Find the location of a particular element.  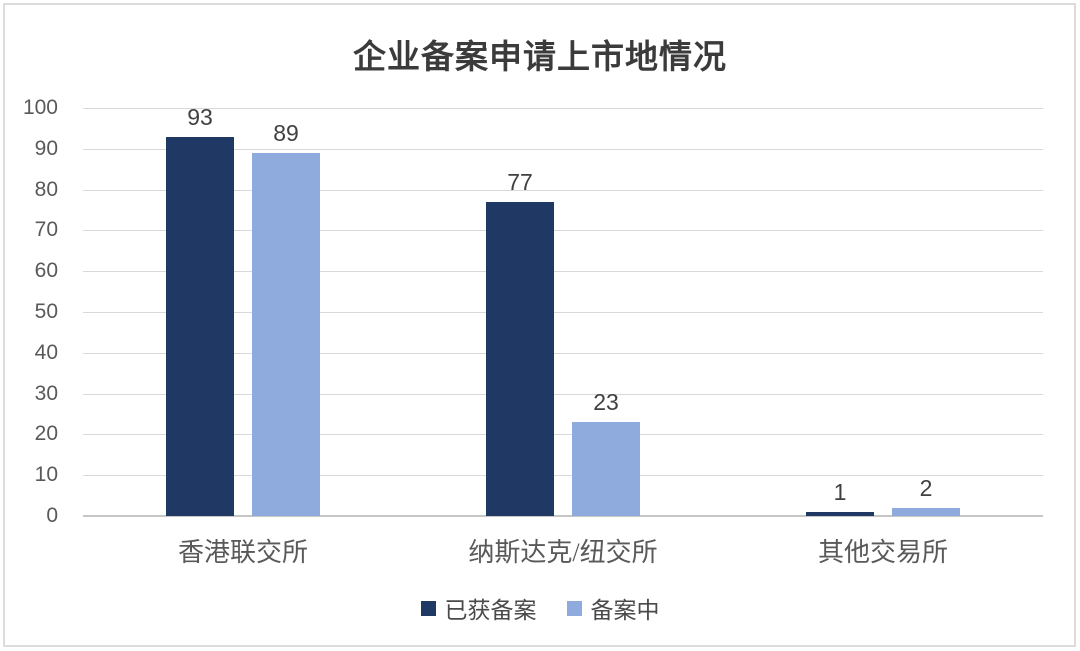

legend-label: 已获备案 is located at coordinates (490, 610).